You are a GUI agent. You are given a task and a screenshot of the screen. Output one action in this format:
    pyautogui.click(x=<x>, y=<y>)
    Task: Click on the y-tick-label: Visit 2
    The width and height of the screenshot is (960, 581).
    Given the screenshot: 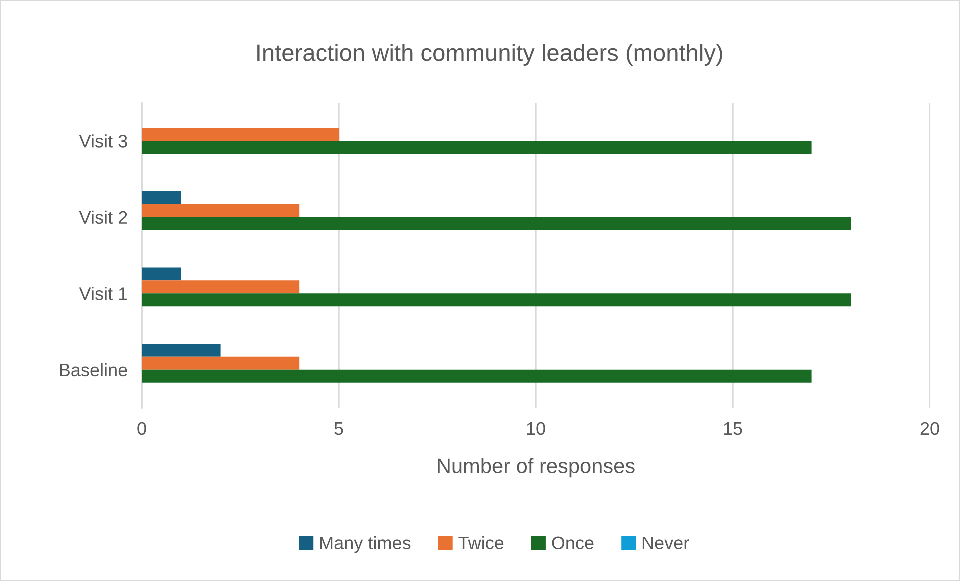 What is the action you would take?
    pyautogui.click(x=103, y=217)
    